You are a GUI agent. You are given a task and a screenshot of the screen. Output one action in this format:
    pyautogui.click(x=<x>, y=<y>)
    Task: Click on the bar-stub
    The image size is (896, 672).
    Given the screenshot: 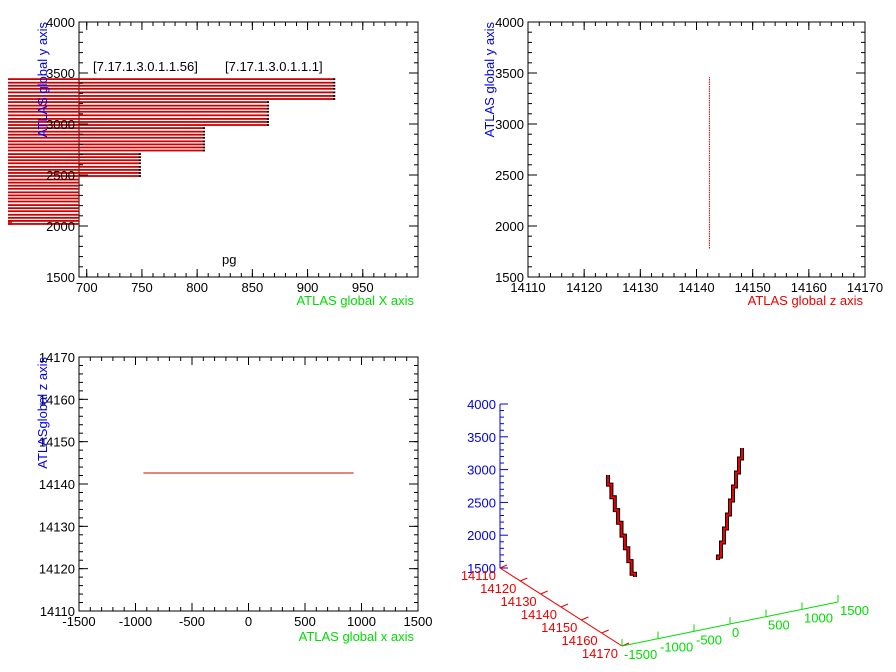 What is the action you would take?
    pyautogui.click(x=10, y=224)
    